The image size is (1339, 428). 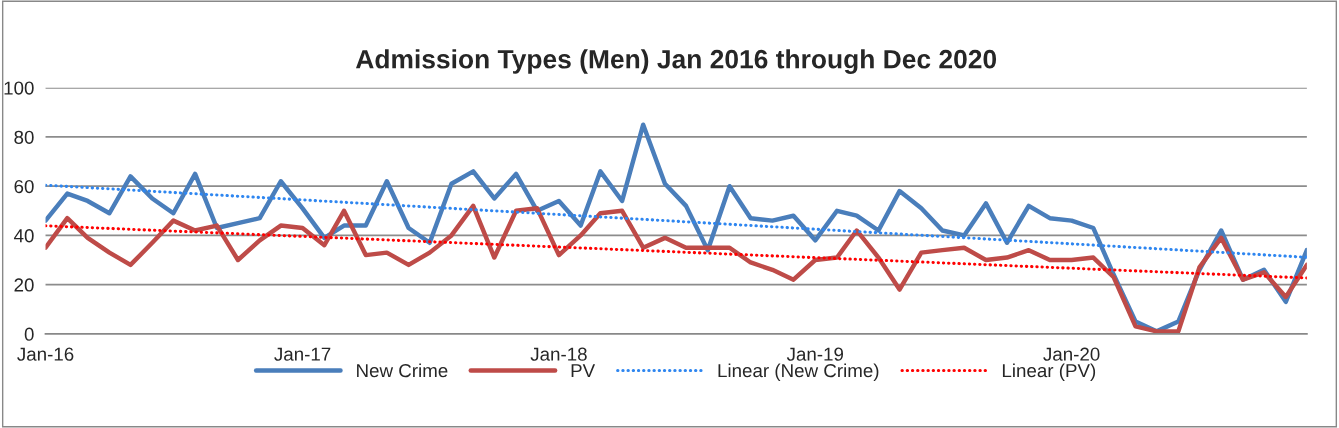 What do you see at coordinates (24, 137) in the screenshot?
I see `y-tick-label: 80` at bounding box center [24, 137].